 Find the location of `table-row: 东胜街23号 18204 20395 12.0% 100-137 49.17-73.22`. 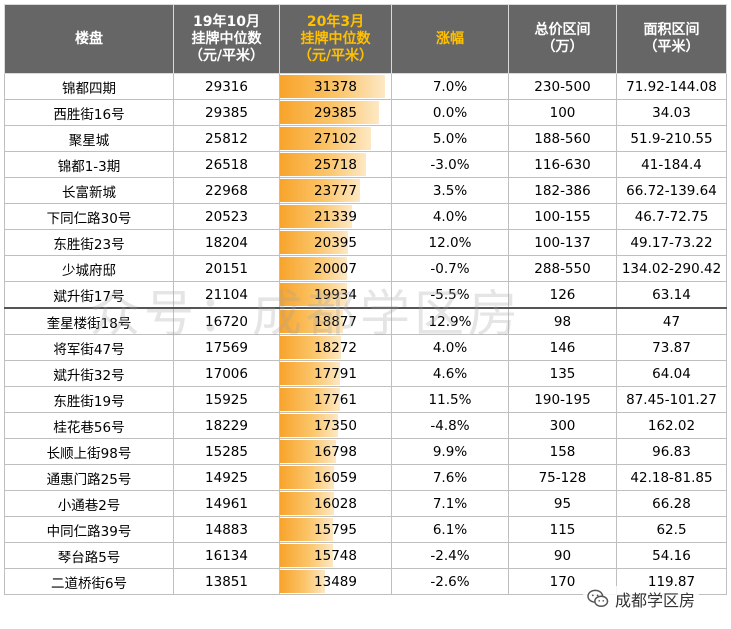

table-row: 东胜街23号 18204 20395 12.0% 100-137 49.17-73.22 is located at coordinates (365, 242).